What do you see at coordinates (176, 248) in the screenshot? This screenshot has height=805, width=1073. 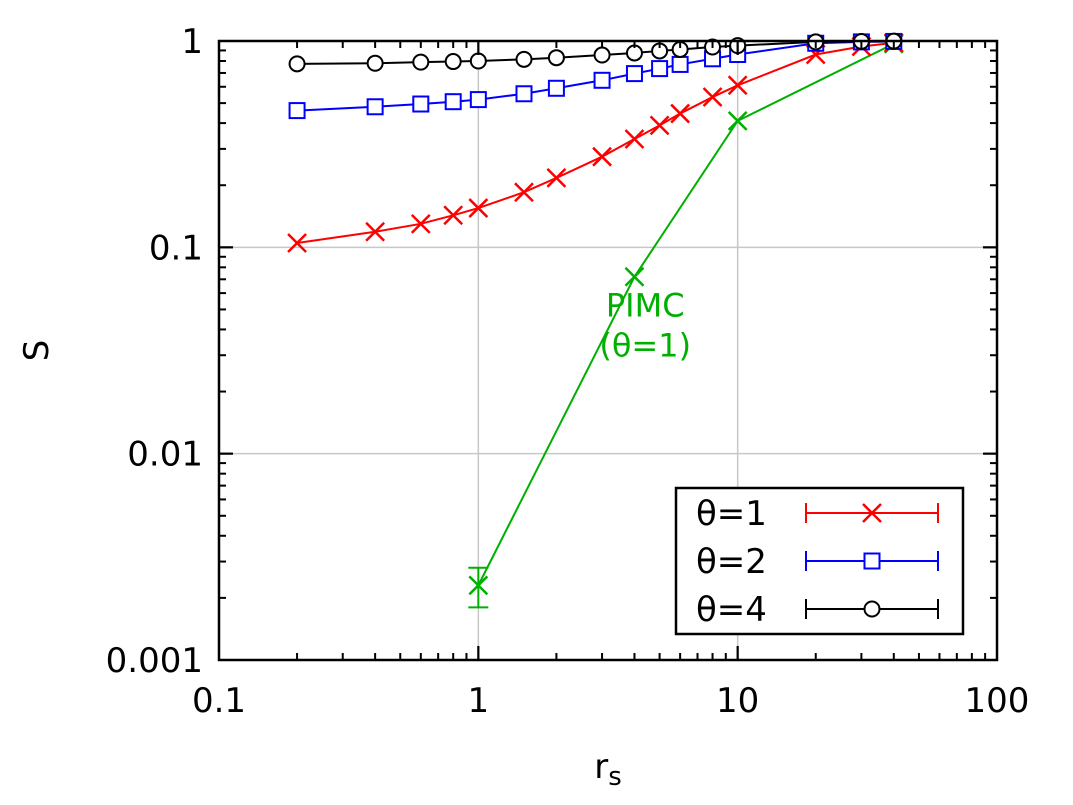 I see `y-tick-label: 0.1` at bounding box center [176, 248].